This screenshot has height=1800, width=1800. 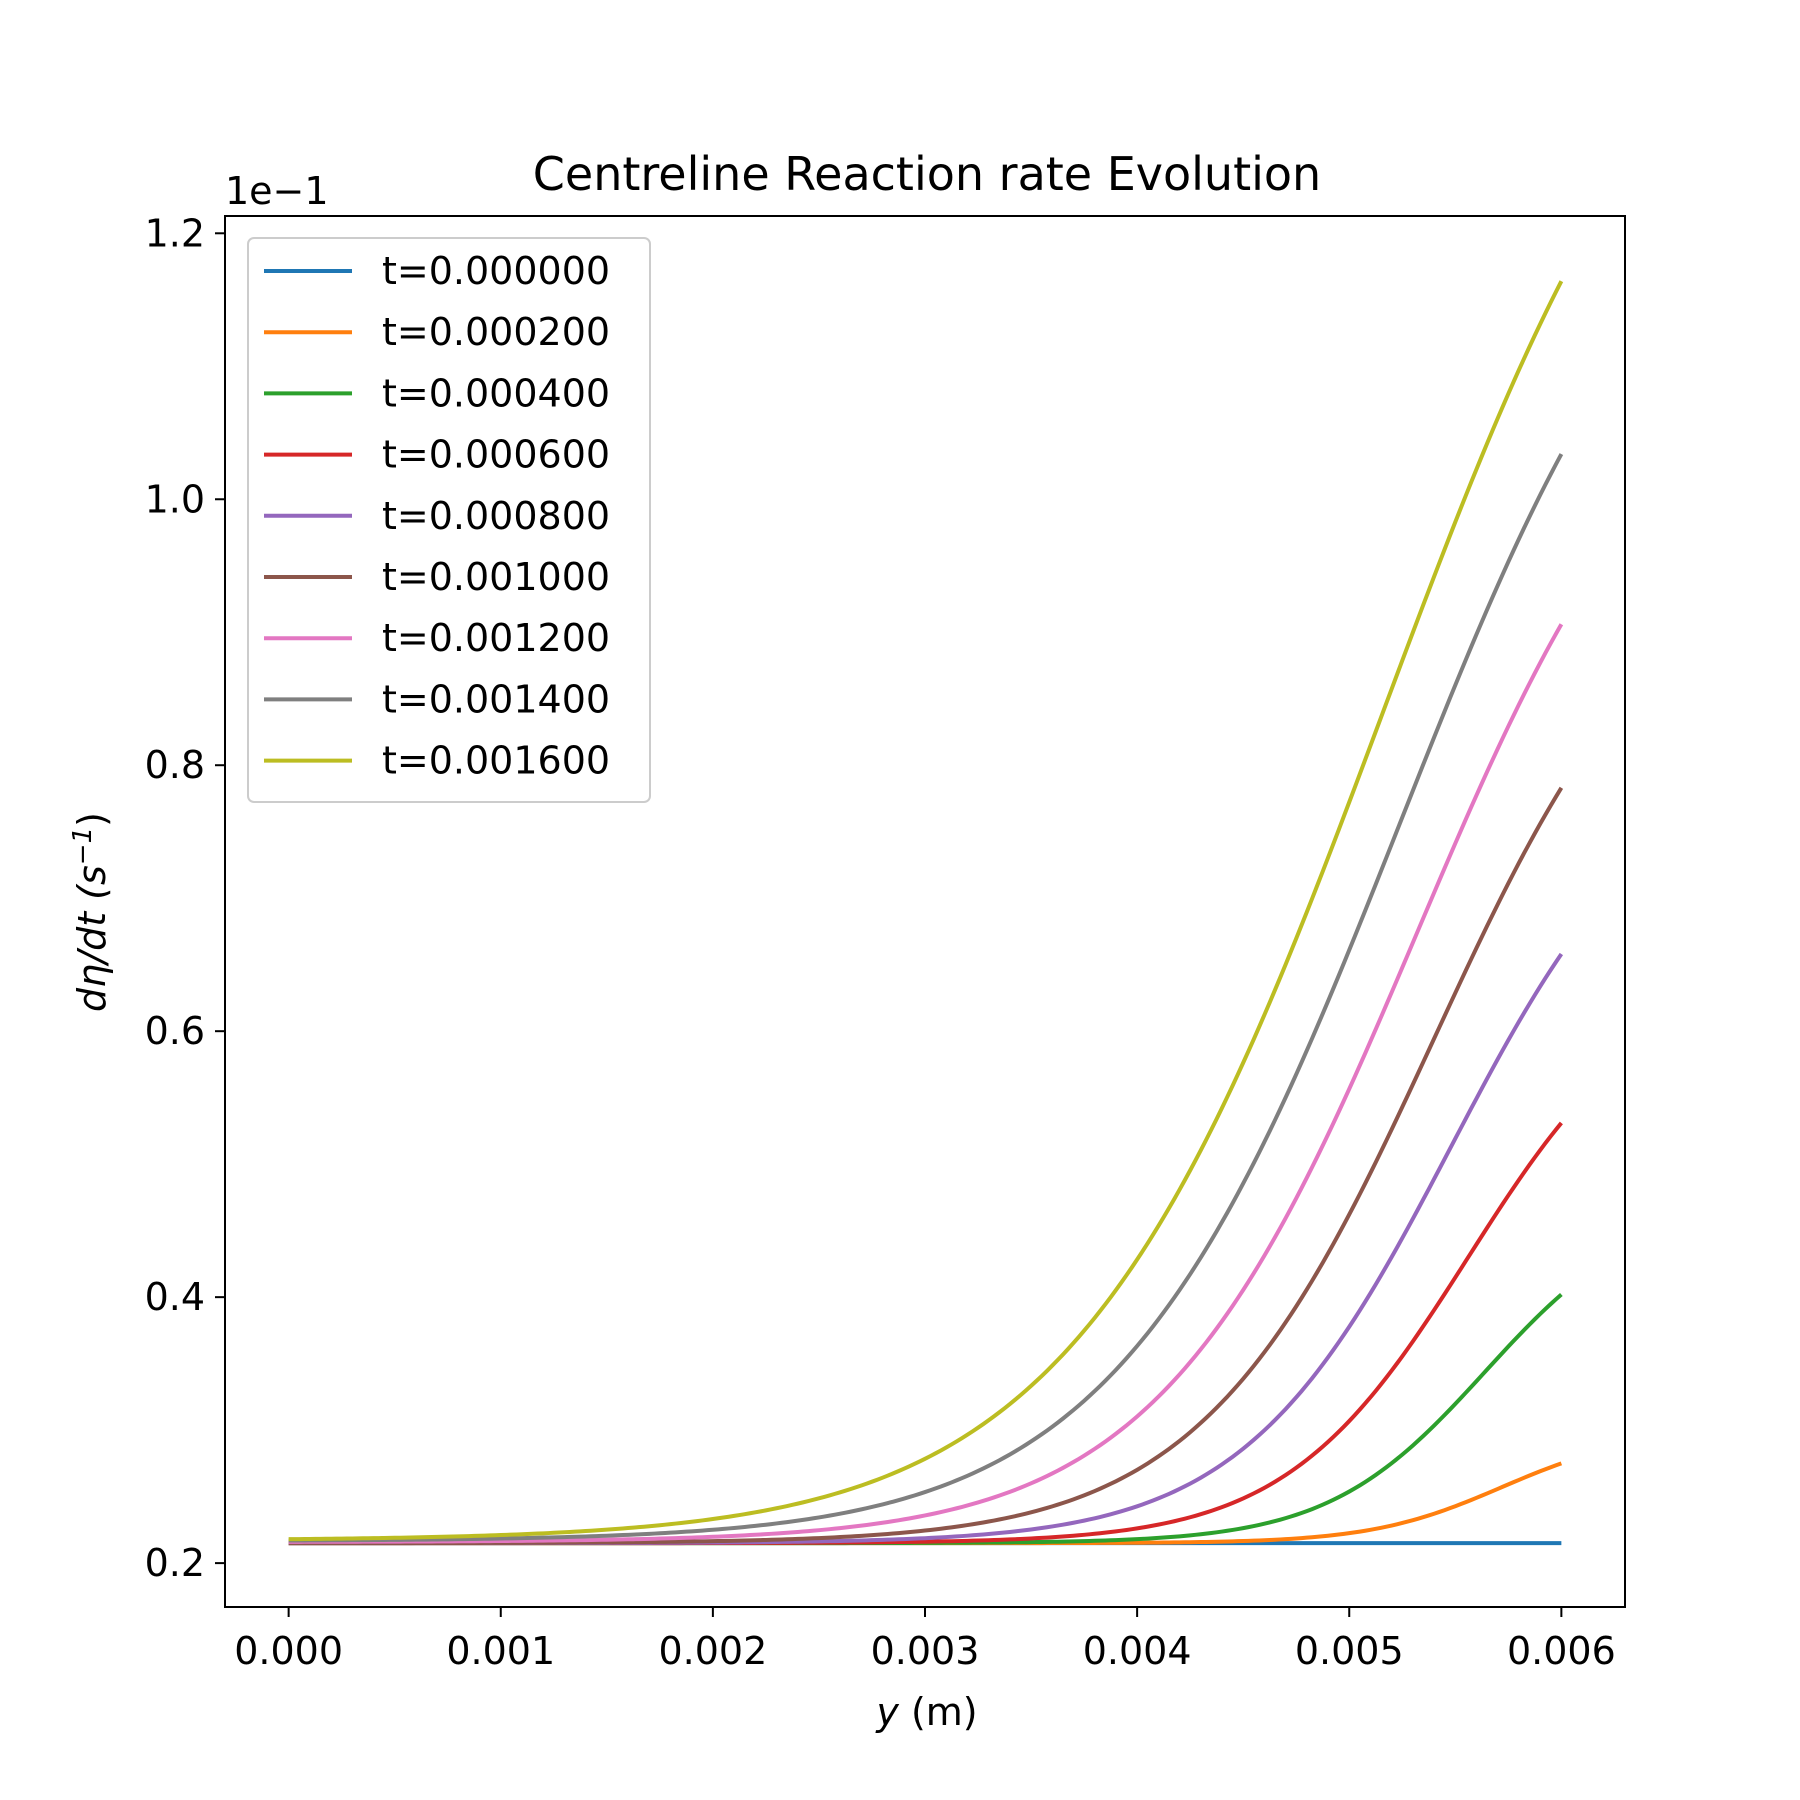 What do you see at coordinates (185, 898) in the screenshot?
I see `y-axis: 0.2 0.4 0.6 0.8 1.0 1.2` at bounding box center [185, 898].